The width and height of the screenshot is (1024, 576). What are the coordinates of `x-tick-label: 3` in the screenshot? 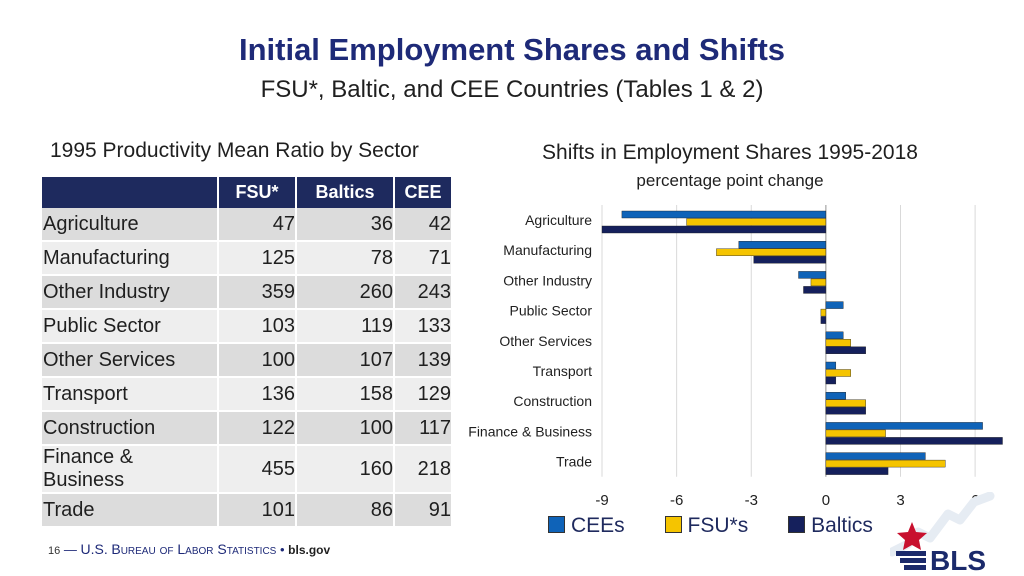 It's located at (900, 500).